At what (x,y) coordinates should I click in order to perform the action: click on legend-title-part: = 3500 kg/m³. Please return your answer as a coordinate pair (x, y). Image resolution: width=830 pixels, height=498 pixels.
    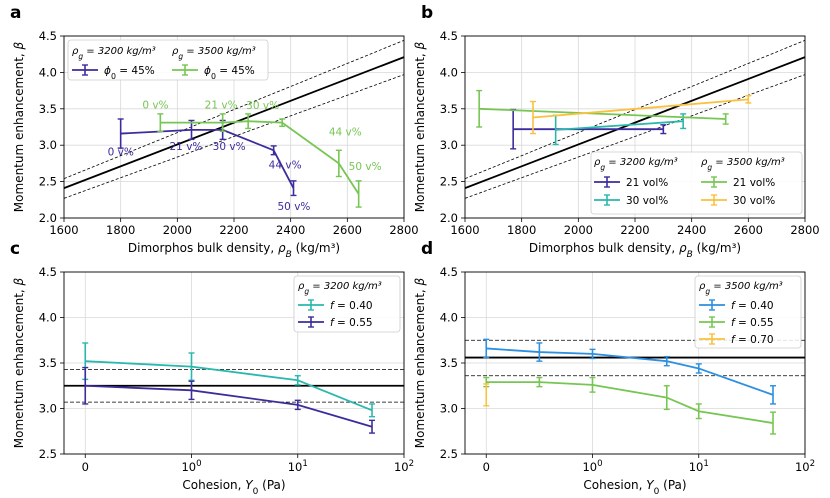
    Looking at the image, I should click on (219, 51).